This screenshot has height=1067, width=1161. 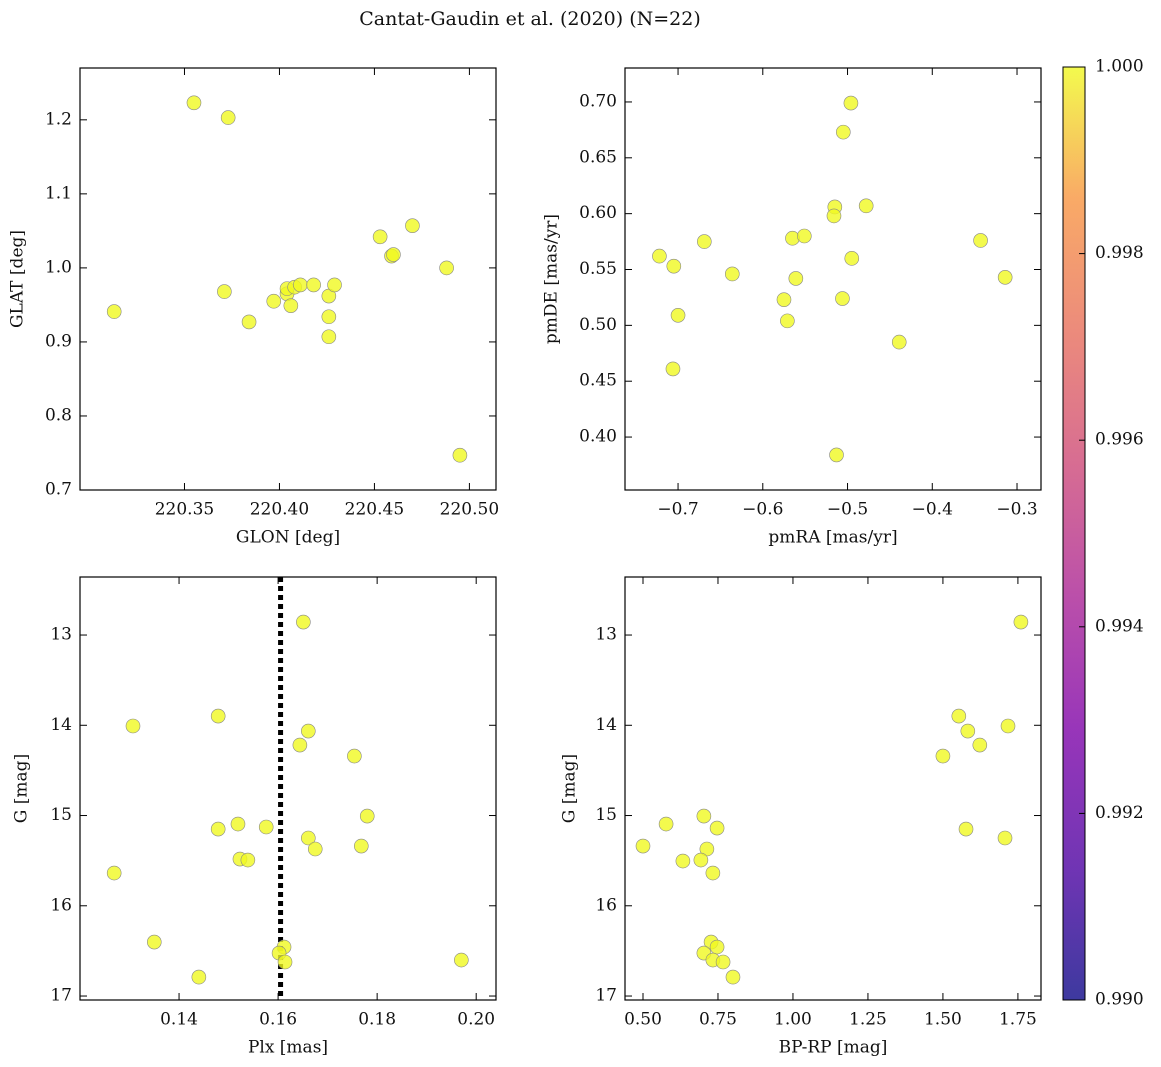 I want to click on y-tick-label: 0.65, so click(x=598, y=157).